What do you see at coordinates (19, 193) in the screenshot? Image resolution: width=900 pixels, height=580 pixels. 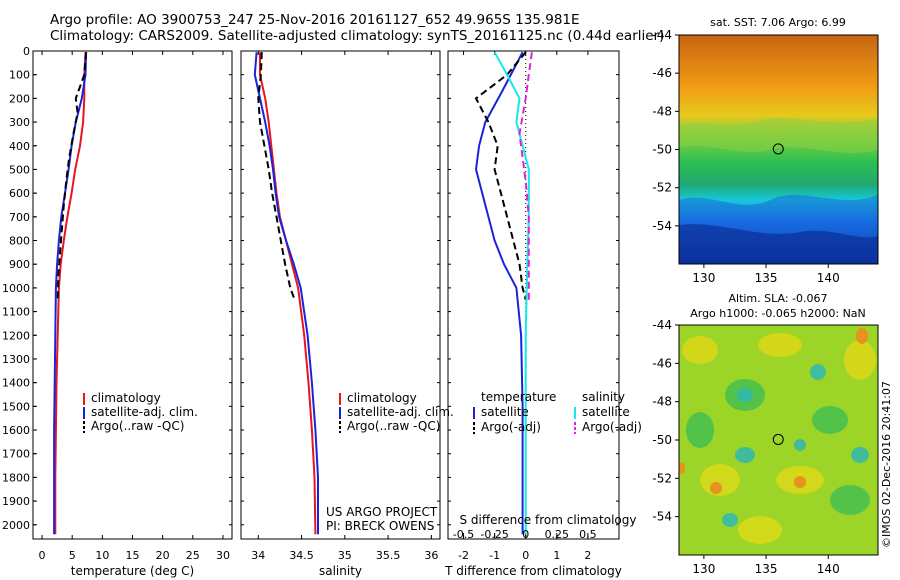 I see `depth-tick-label: 600` at bounding box center [19, 193].